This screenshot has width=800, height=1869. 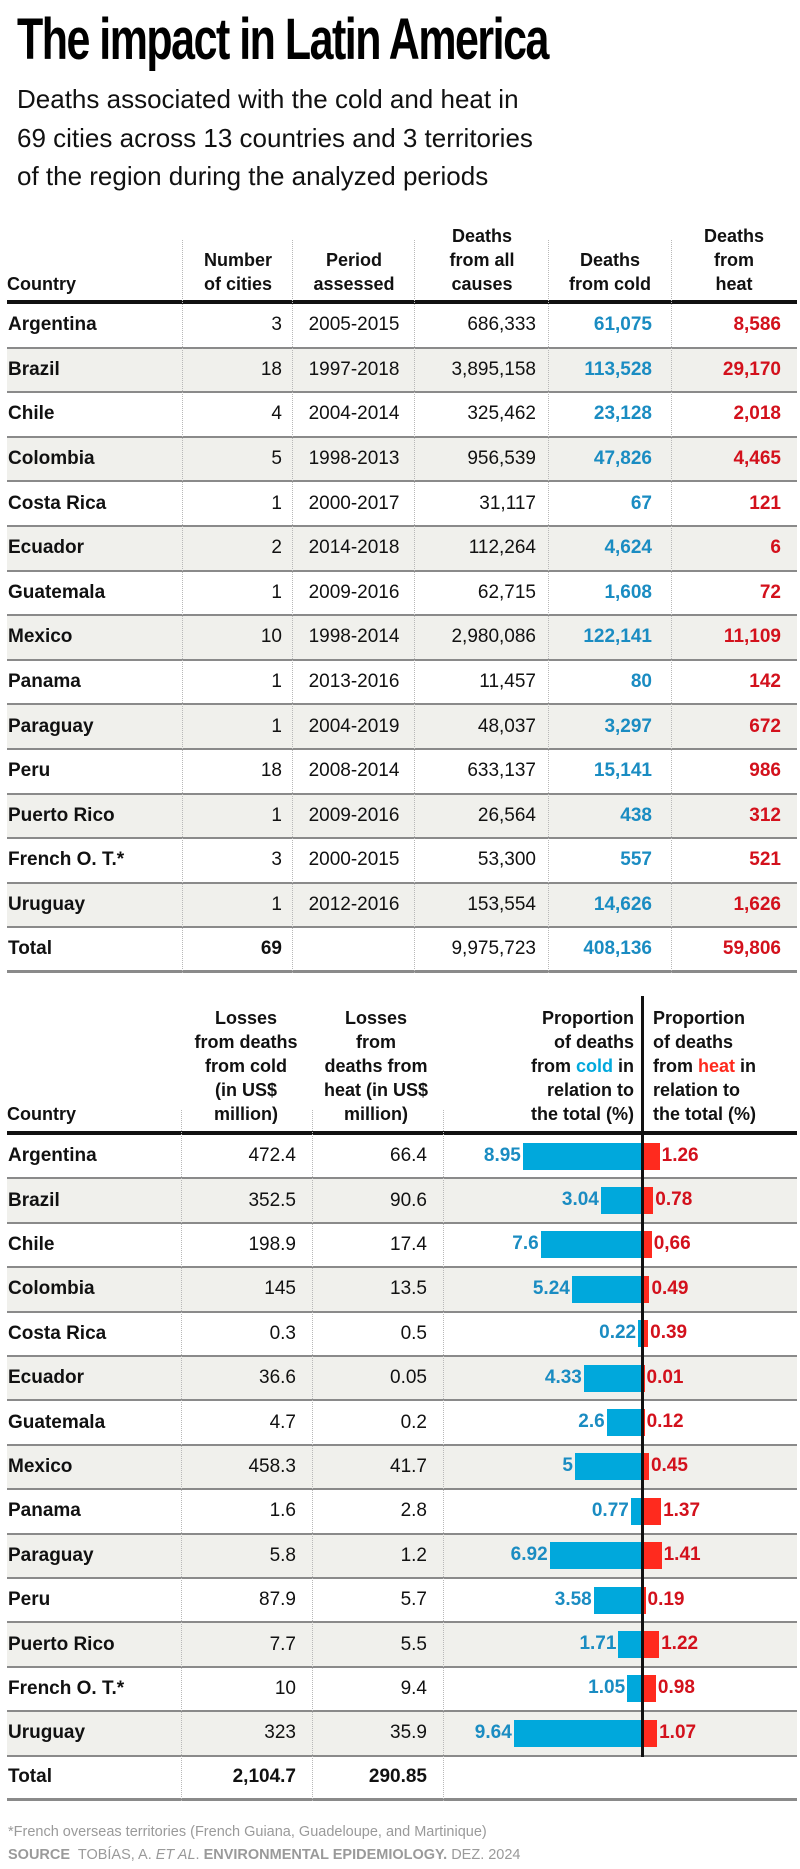 What do you see at coordinates (402, 1335) in the screenshot?
I see `table-row: Costa Rica 0.3 0.5 0.22 0.39` at bounding box center [402, 1335].